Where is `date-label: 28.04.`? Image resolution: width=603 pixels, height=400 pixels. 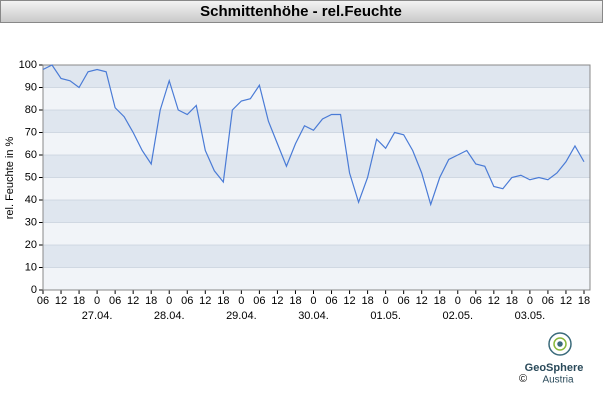 date-label: 28.04. is located at coordinates (169, 316).